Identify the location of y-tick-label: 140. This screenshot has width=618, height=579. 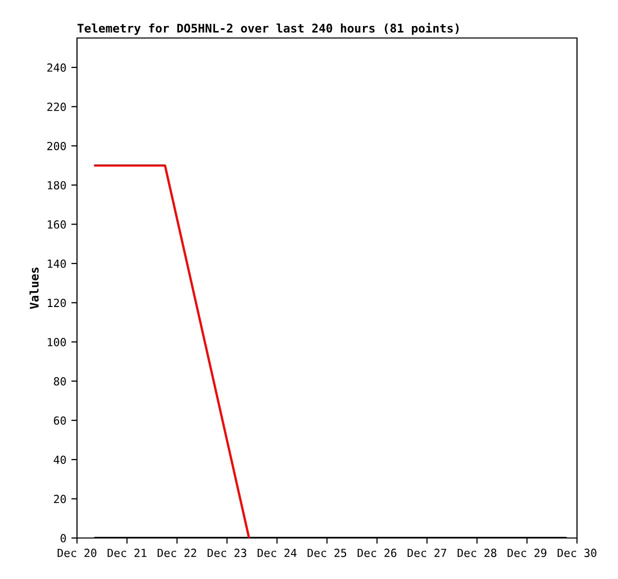
(57, 263).